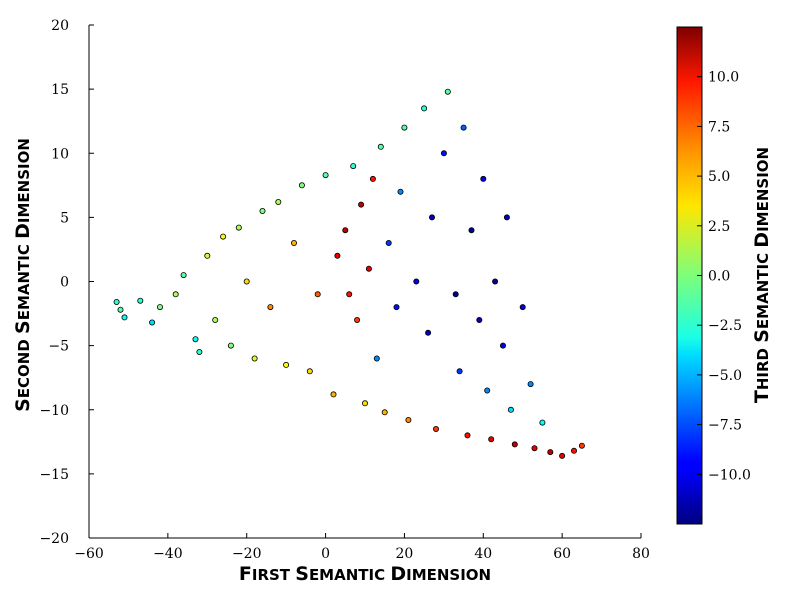 Image resolution: width=800 pixels, height=600 pixels. Describe the element at coordinates (64, 218) in the screenshot. I see `y-tick-label-5: 5` at that location.